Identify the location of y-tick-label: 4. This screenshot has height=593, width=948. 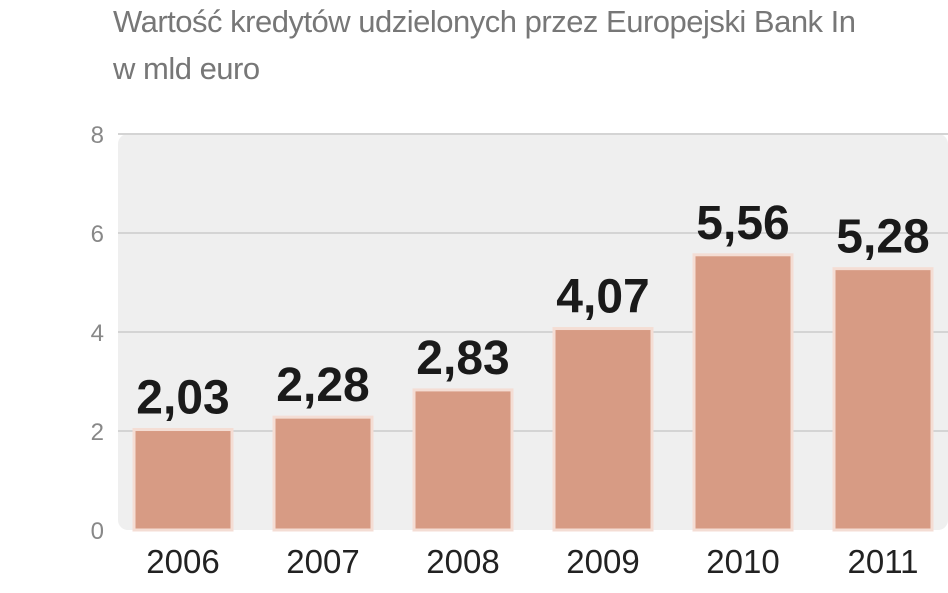
(97, 333).